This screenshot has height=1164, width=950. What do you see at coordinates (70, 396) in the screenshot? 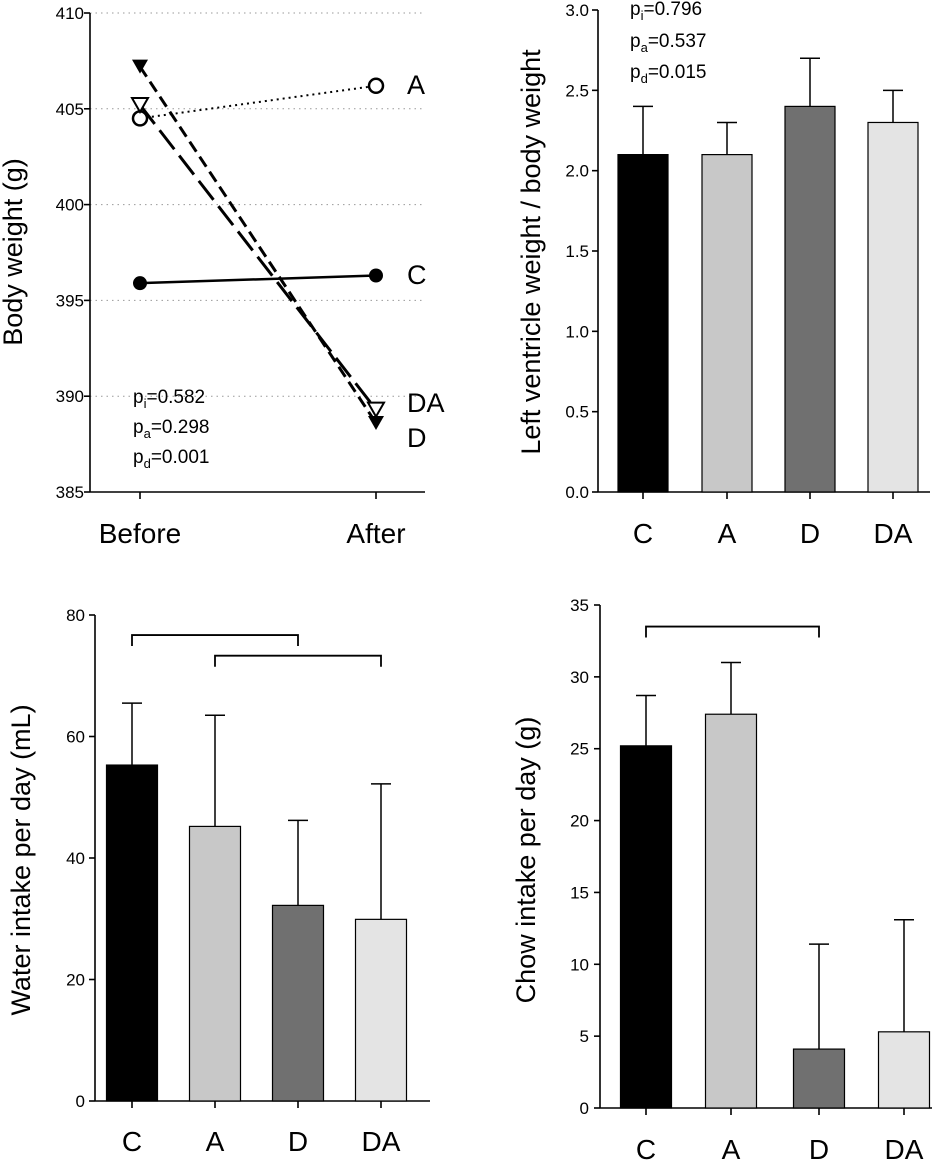
I see `y-tick-label: 390` at bounding box center [70, 396].